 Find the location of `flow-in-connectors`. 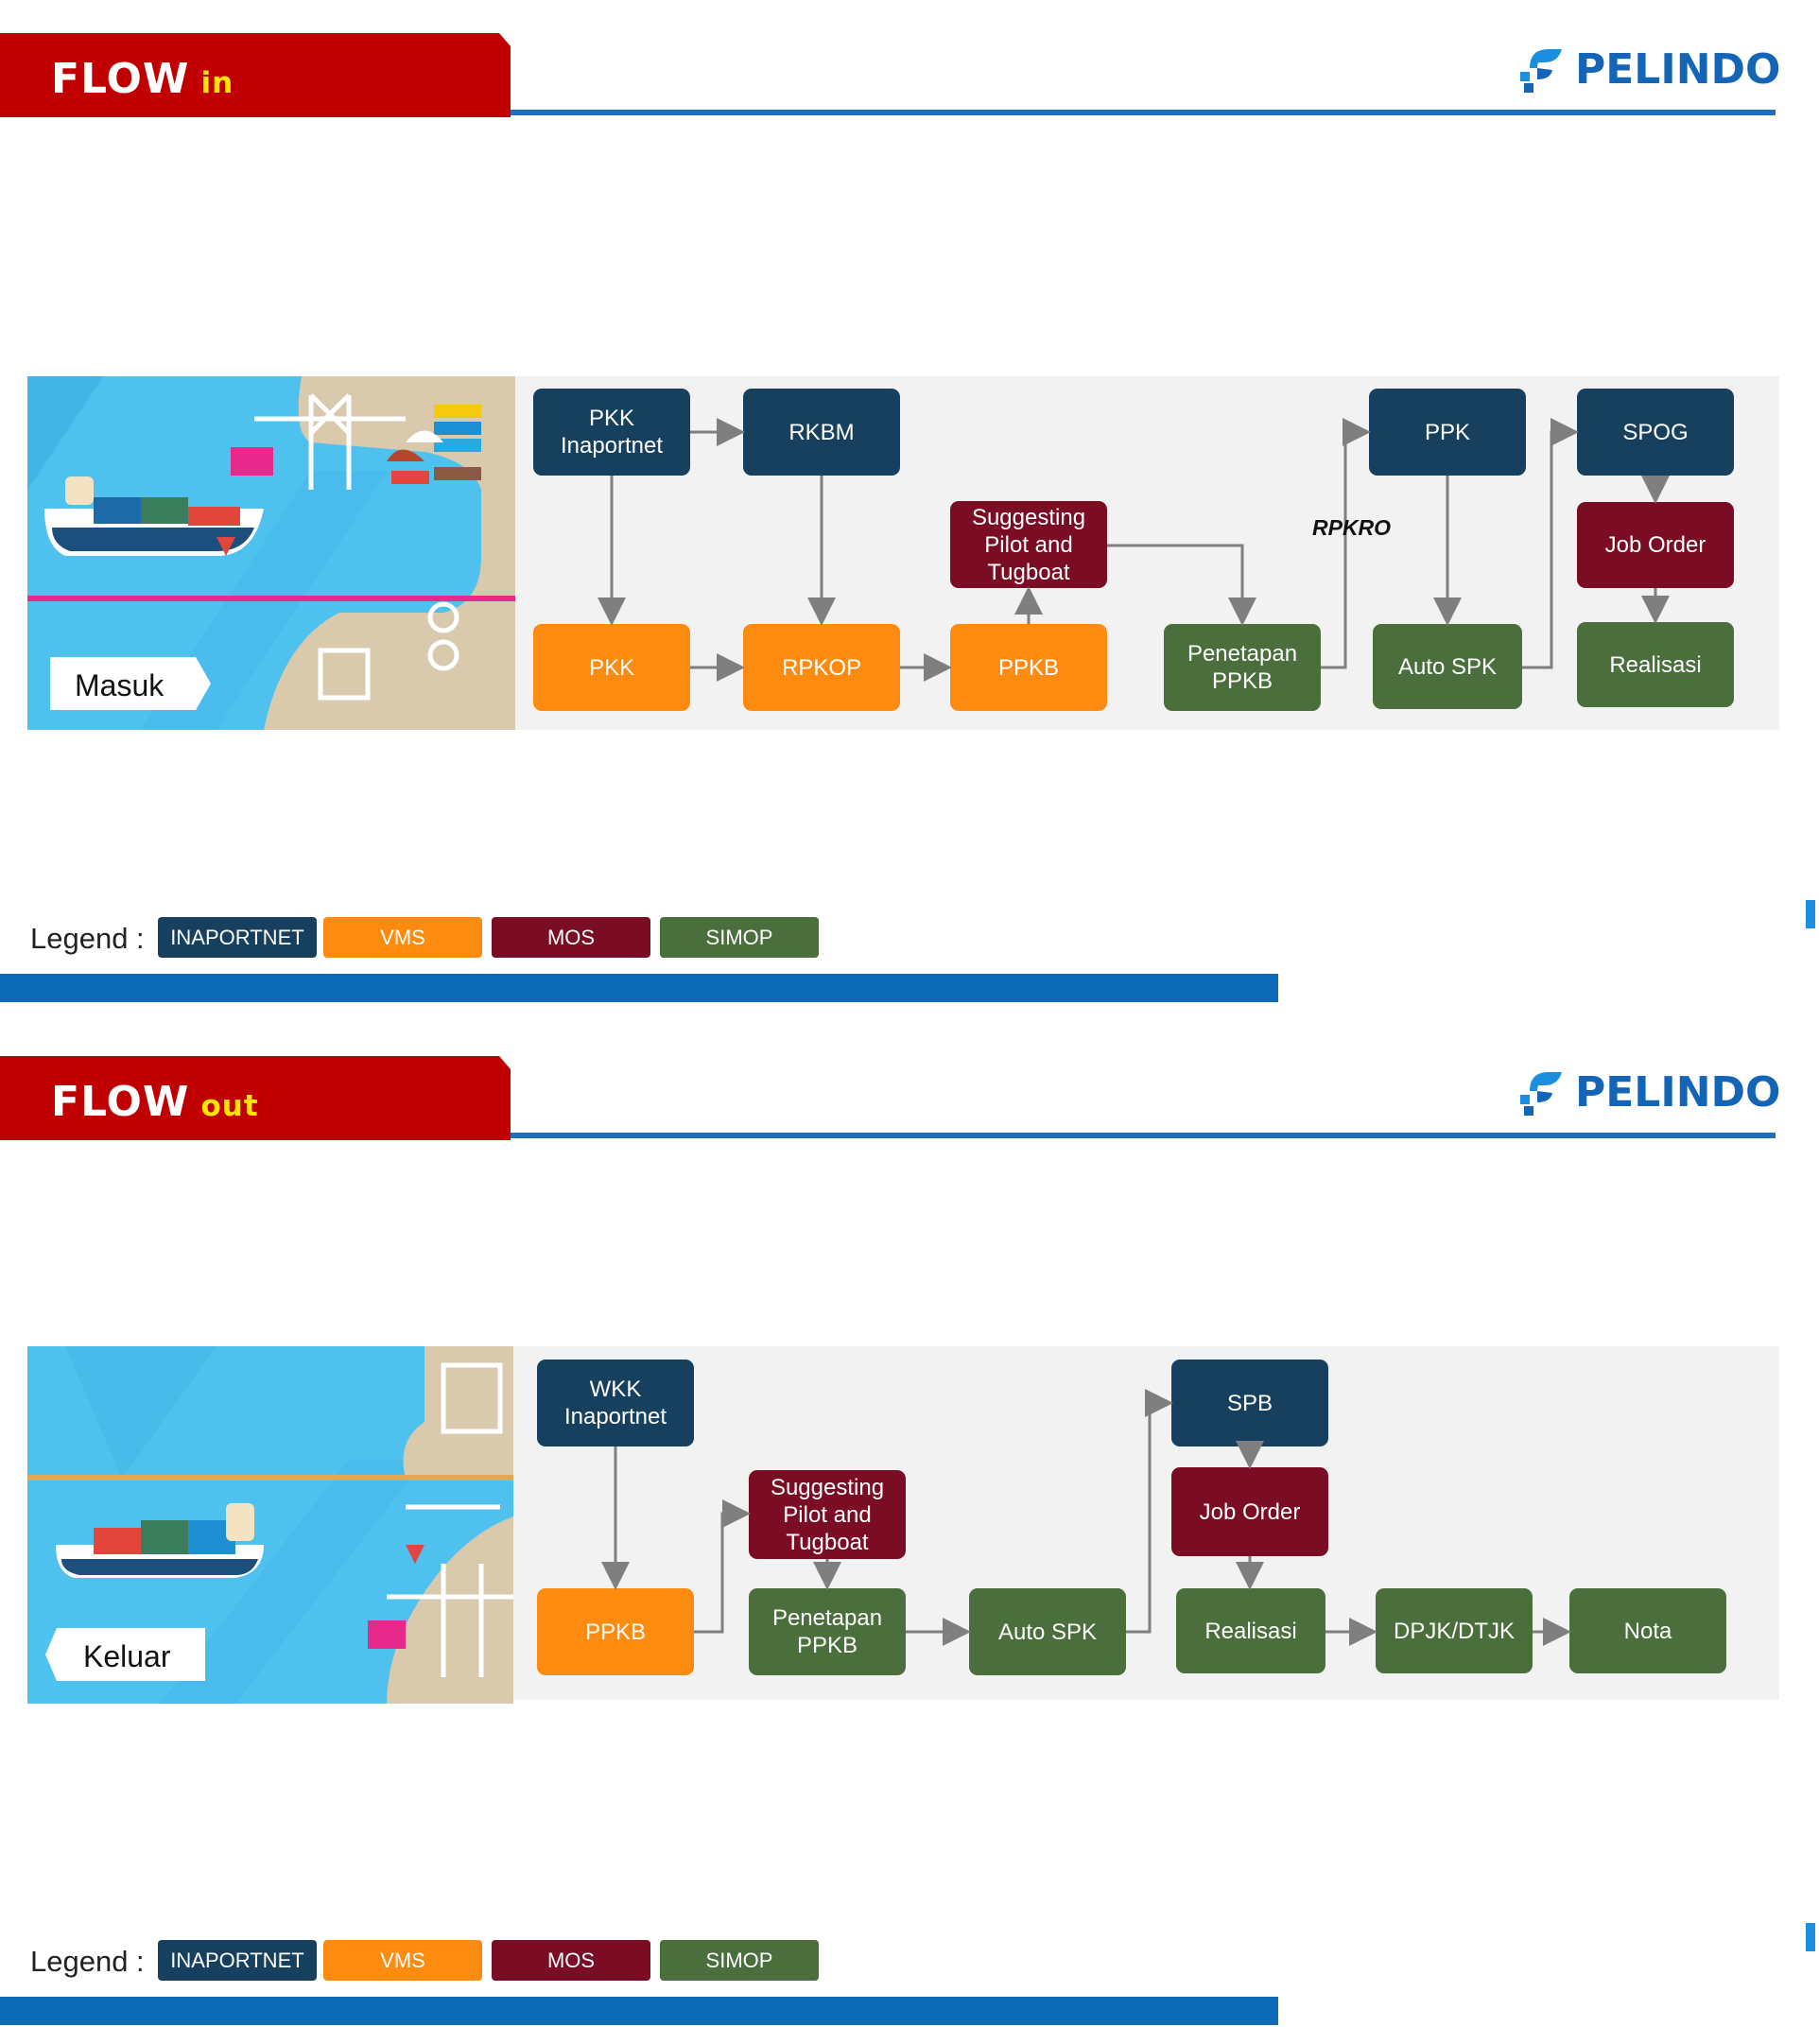

flow-in-connectors is located at coordinates (1134, 550).